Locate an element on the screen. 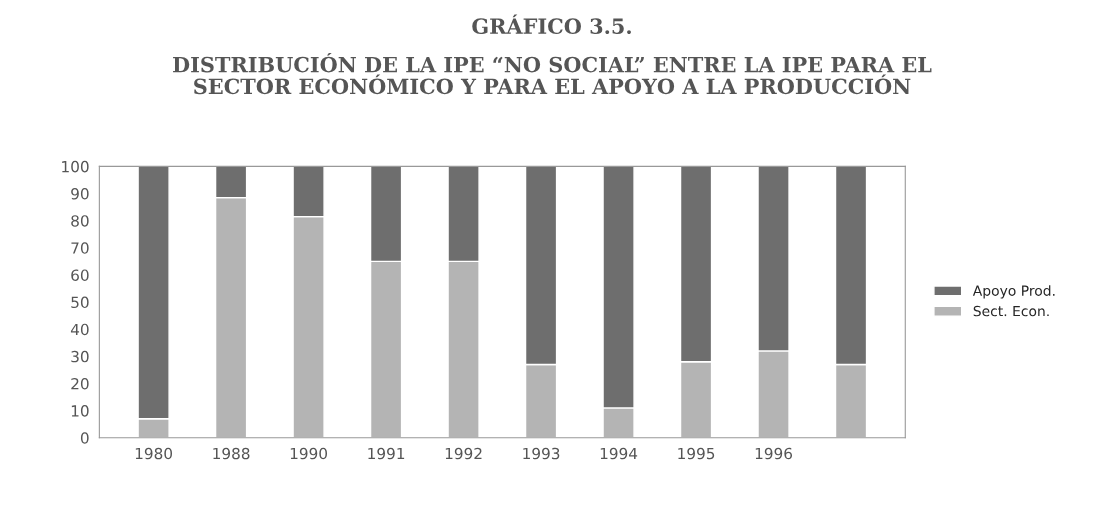  x-tick-label: 1994 is located at coordinates (619, 453).